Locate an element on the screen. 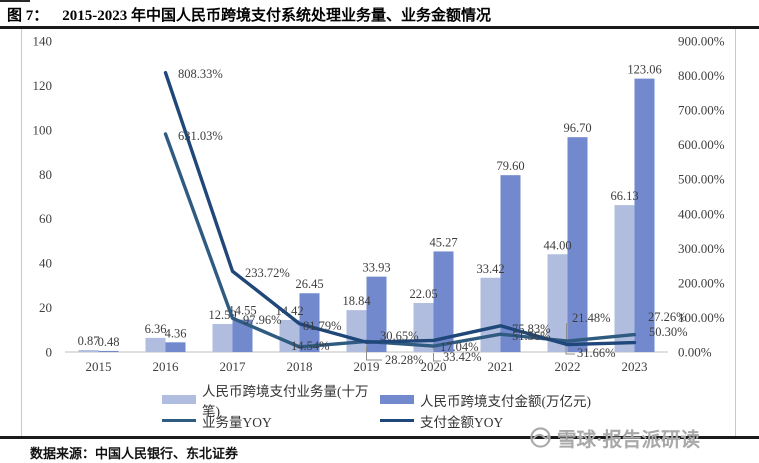 Image resolution: width=759 pixels, height=463 pixels. bar-label: 6.36 is located at coordinates (156, 329).